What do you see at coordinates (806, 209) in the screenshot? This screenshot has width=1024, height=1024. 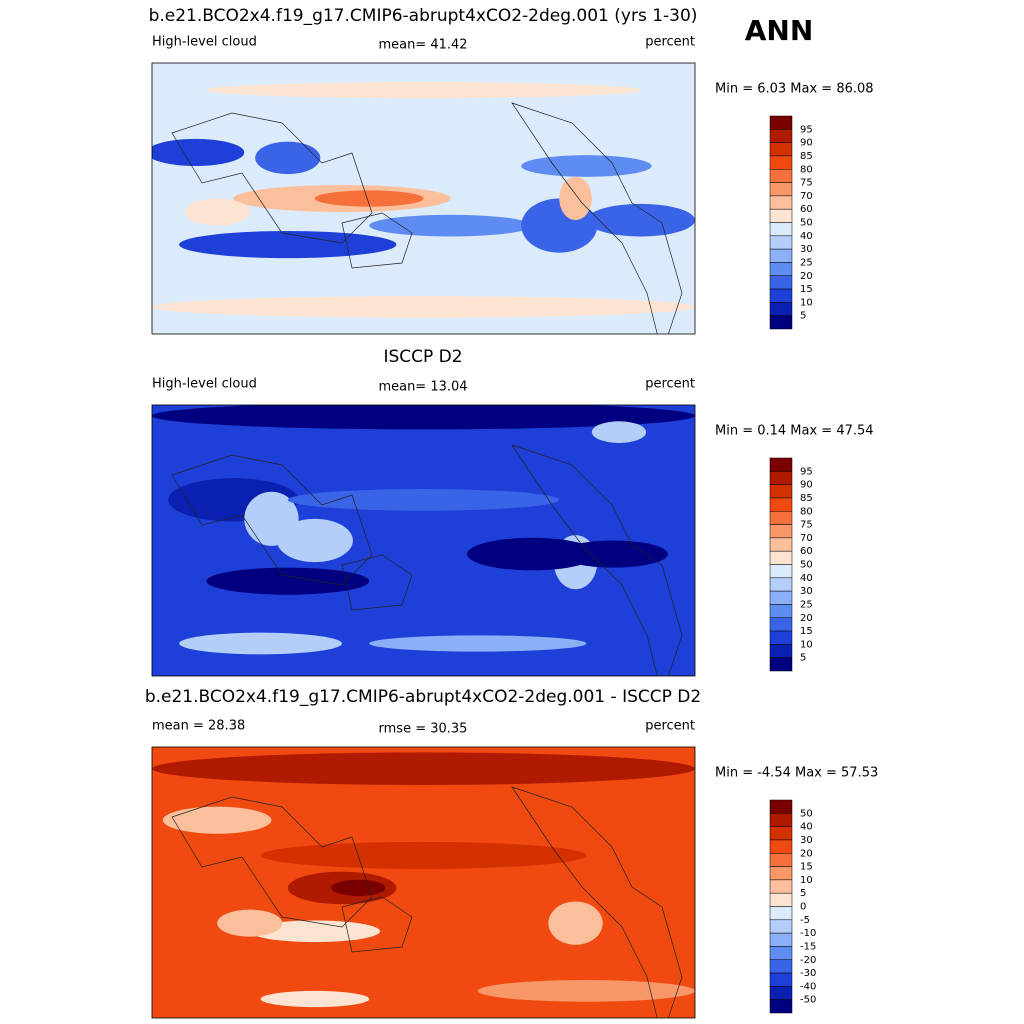 I see `colorbar-label: 60` at bounding box center [806, 209].